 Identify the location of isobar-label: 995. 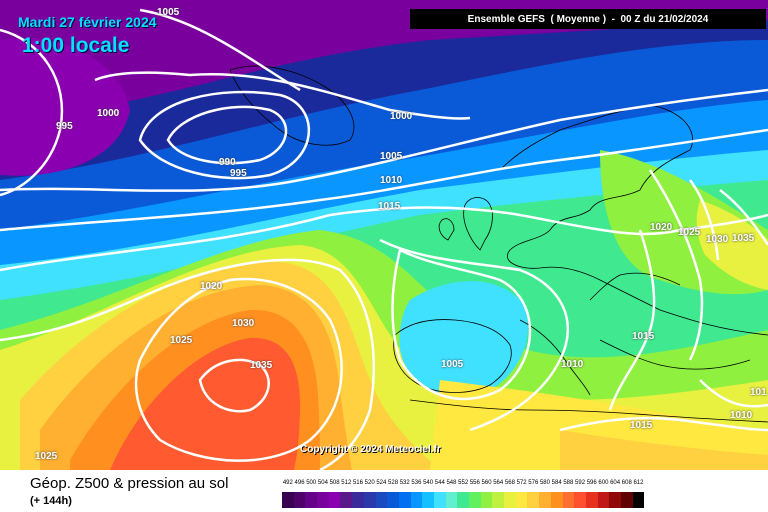
(238, 173).